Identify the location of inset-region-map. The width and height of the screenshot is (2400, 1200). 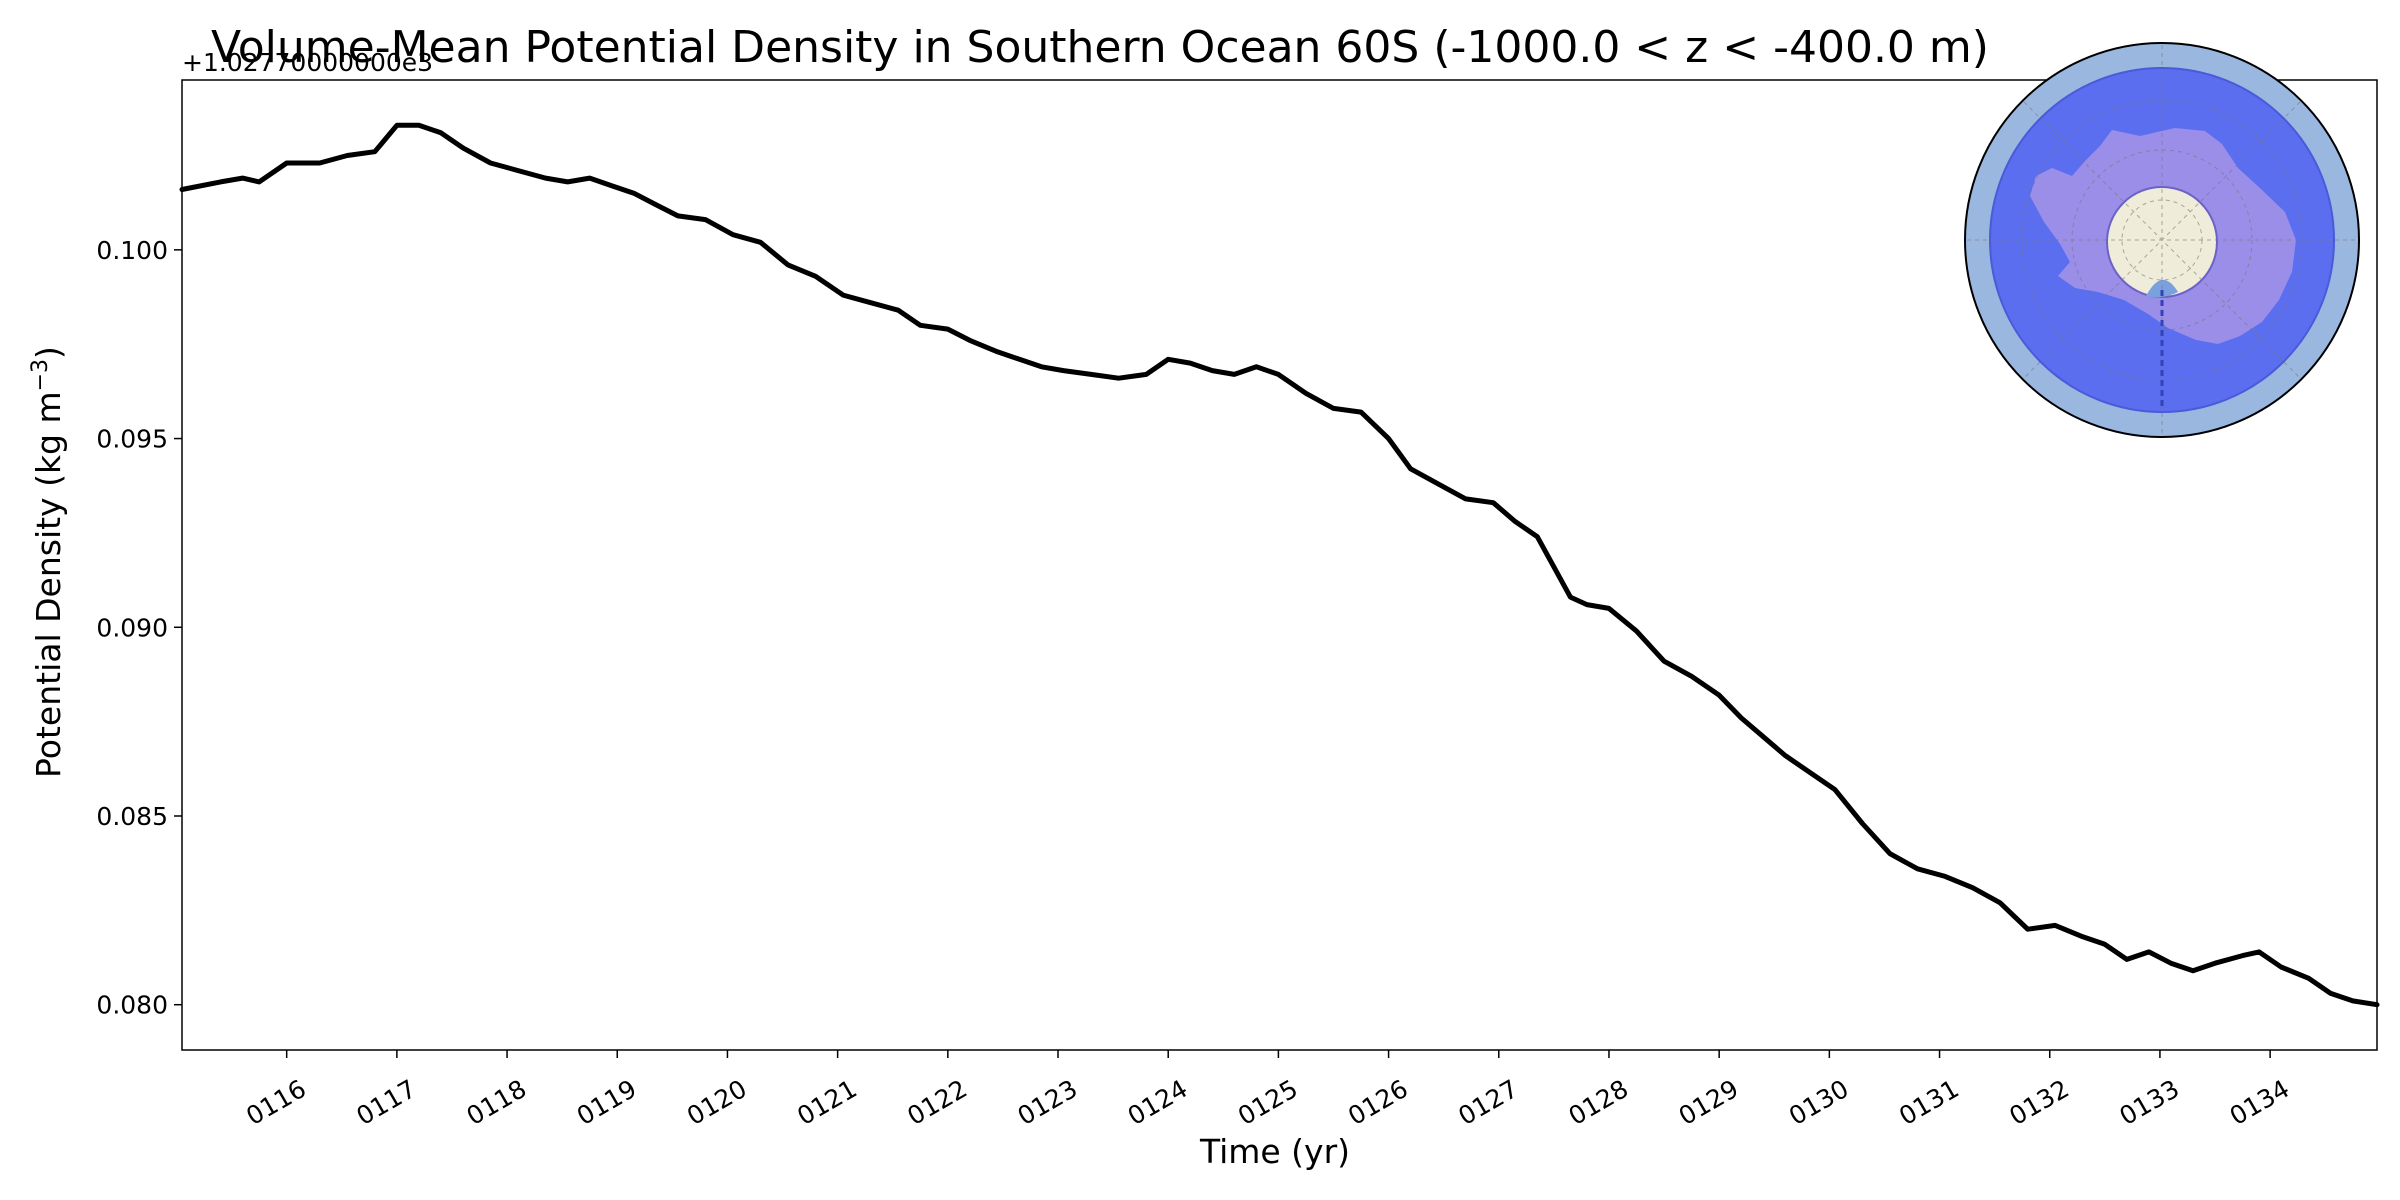
(2162, 240).